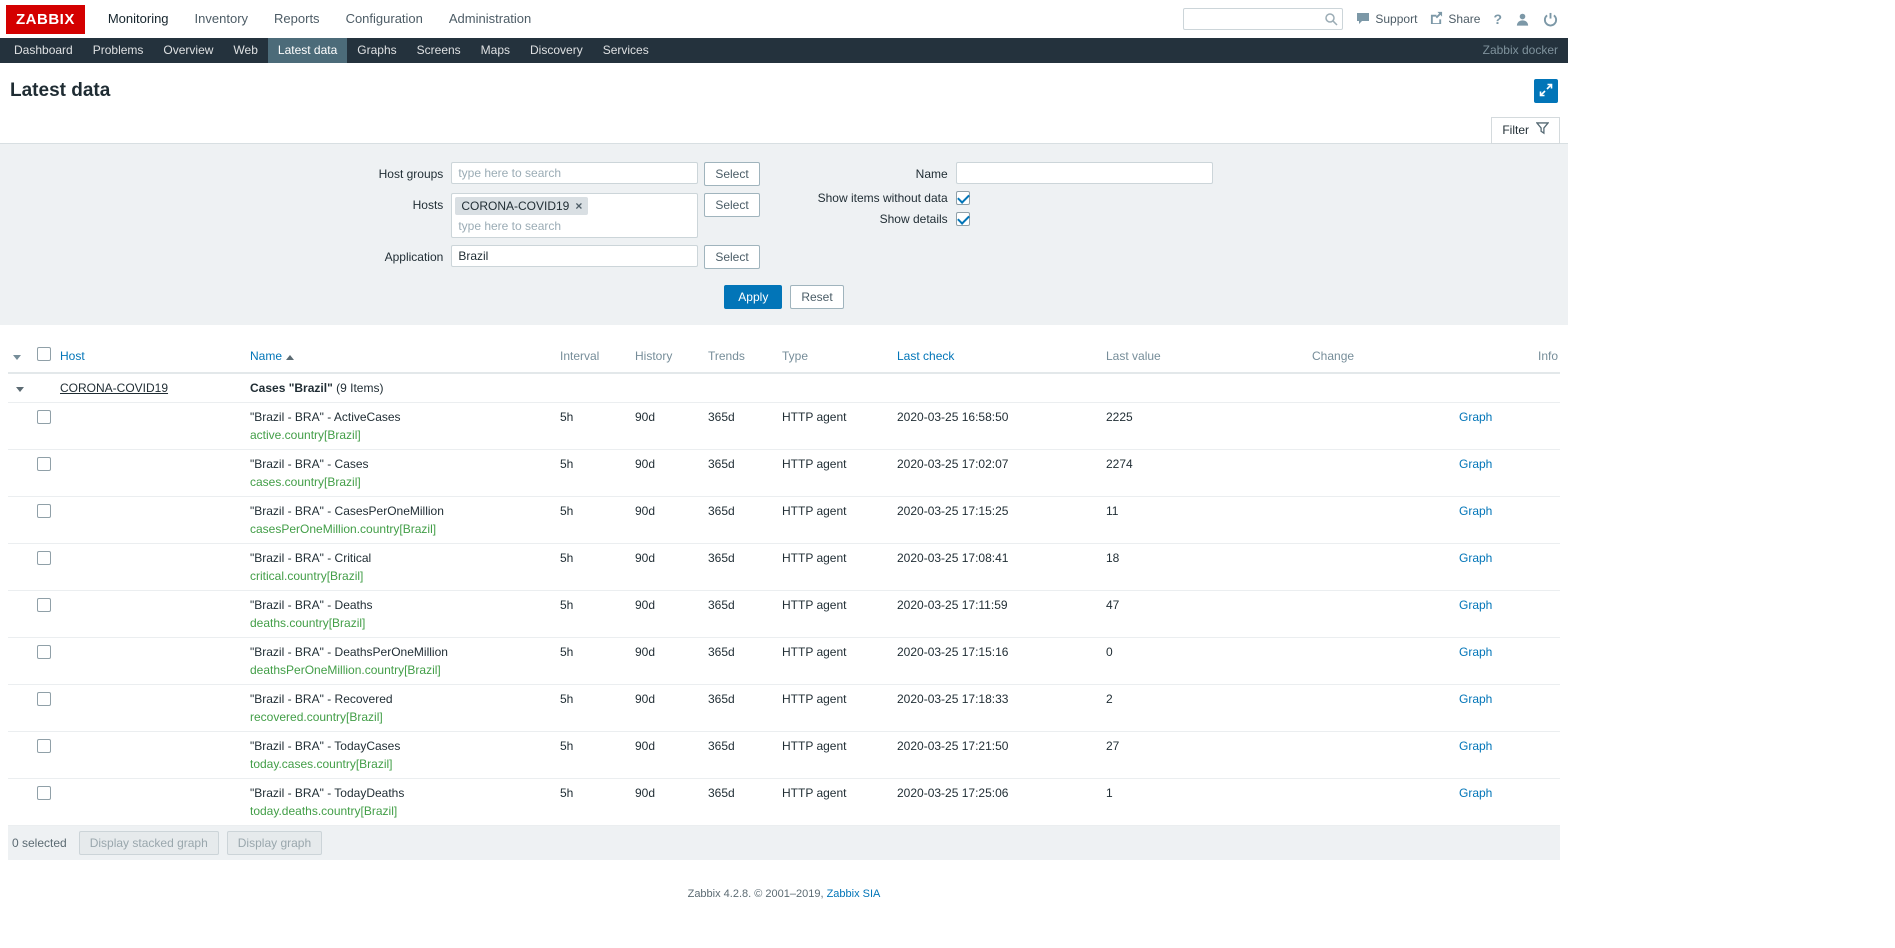 The width and height of the screenshot is (1895, 948). What do you see at coordinates (545, 224) in the screenshot?
I see `hosts-search-input` at bounding box center [545, 224].